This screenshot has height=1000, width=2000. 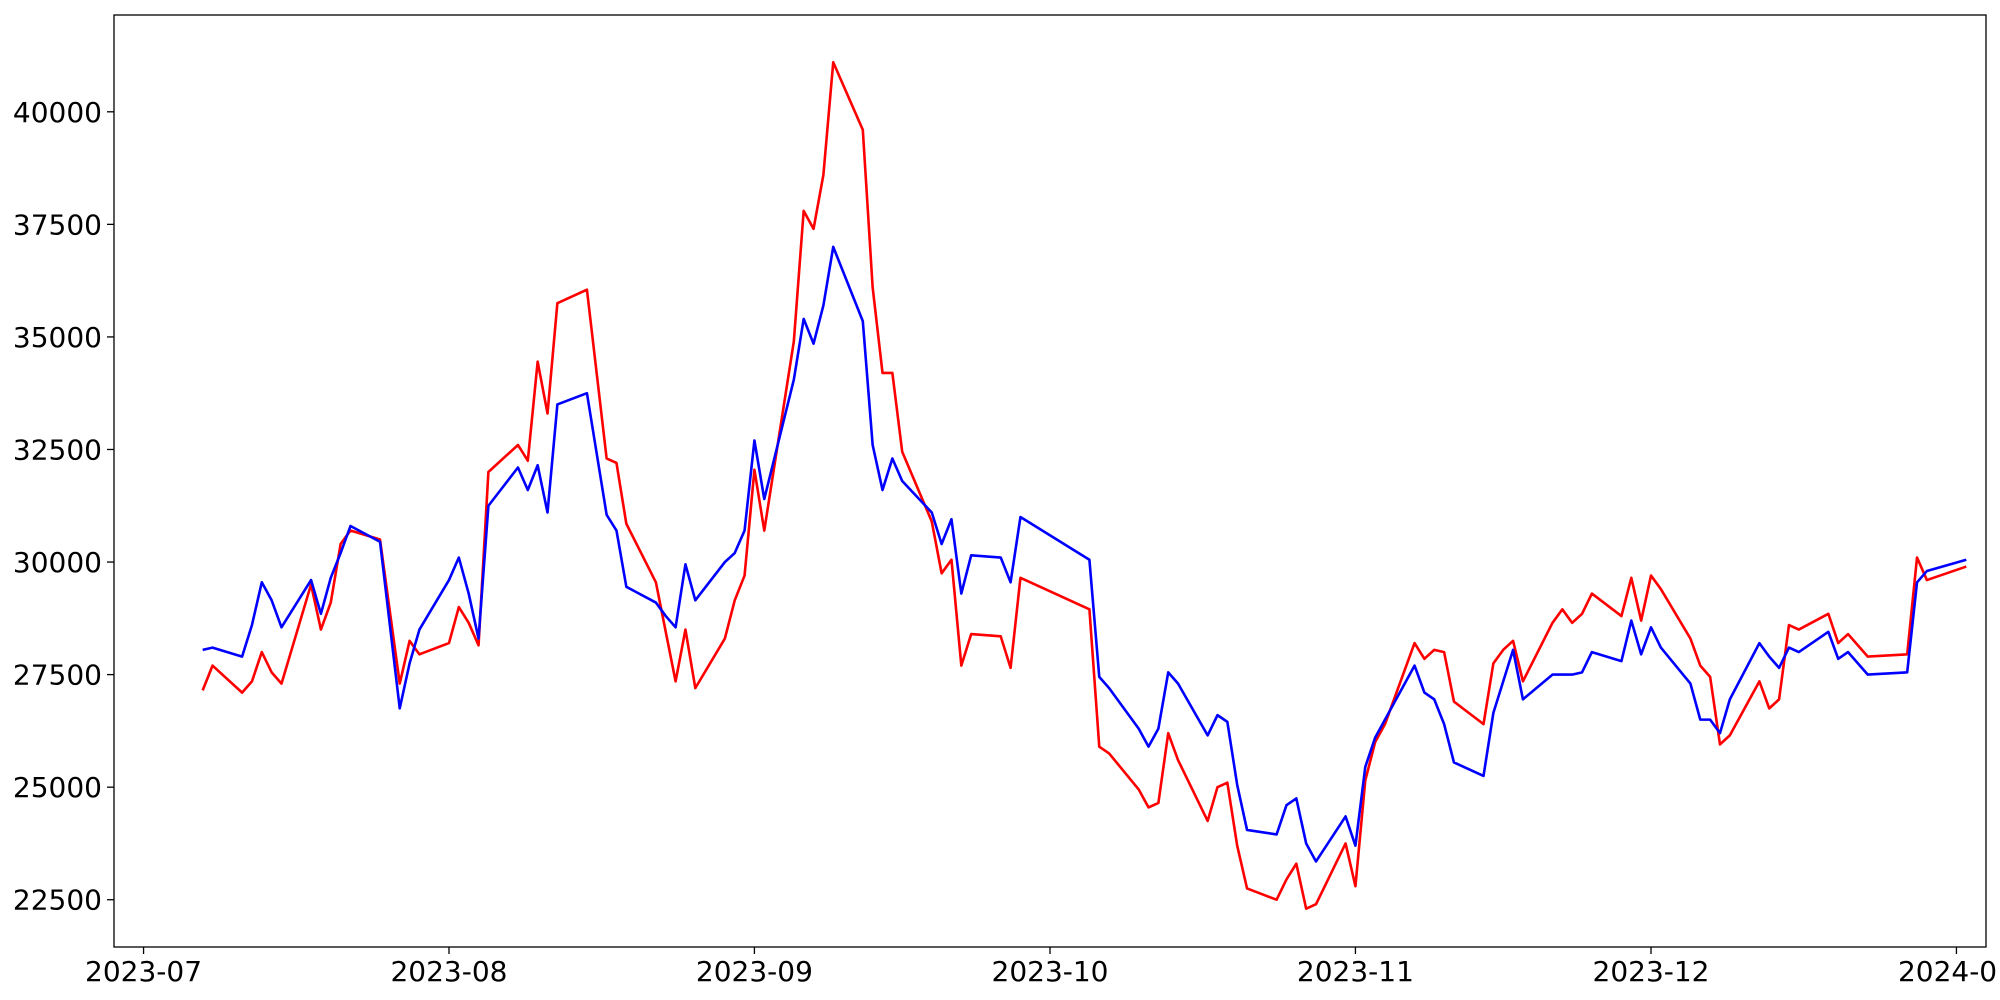 I want to click on y-tick-label: 27500, so click(x=57, y=675).